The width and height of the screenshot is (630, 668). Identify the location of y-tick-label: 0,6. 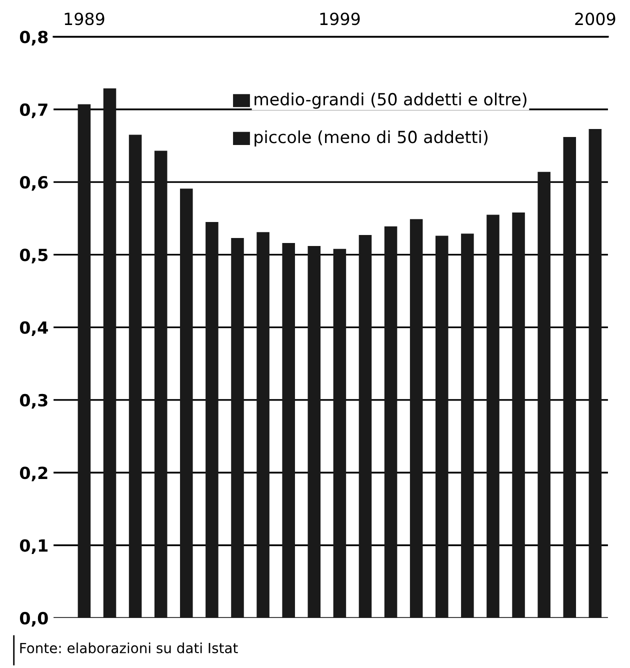
(34, 183).